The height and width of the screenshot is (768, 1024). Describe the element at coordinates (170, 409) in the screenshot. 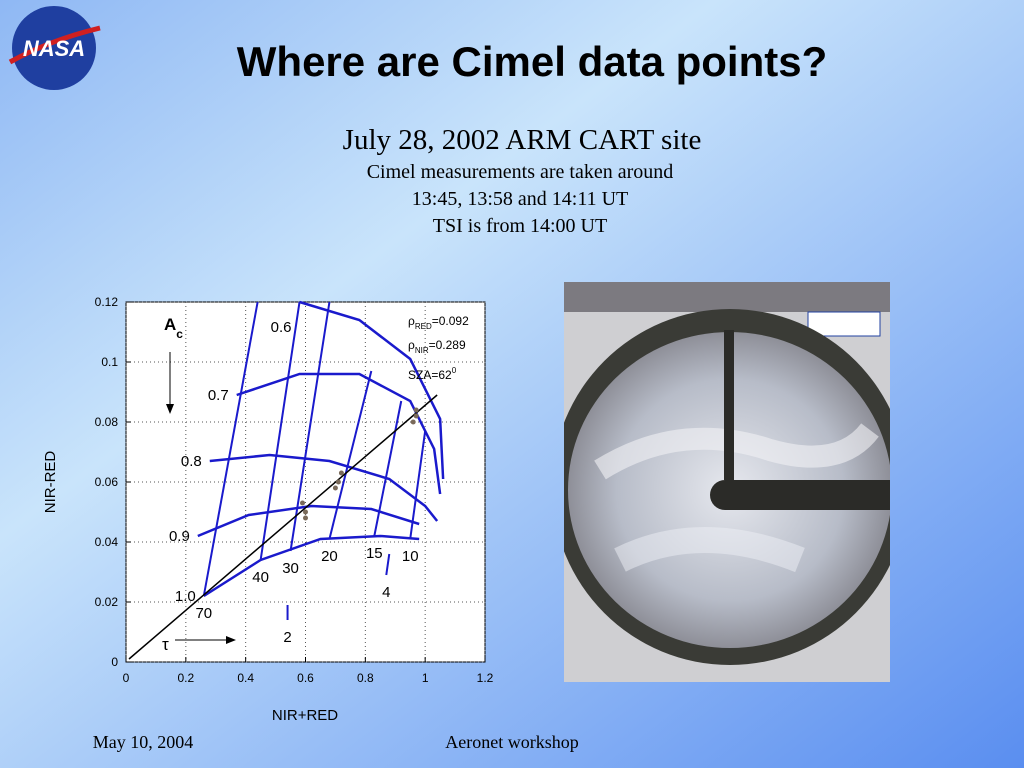

I see `ac-arrowhead` at that location.